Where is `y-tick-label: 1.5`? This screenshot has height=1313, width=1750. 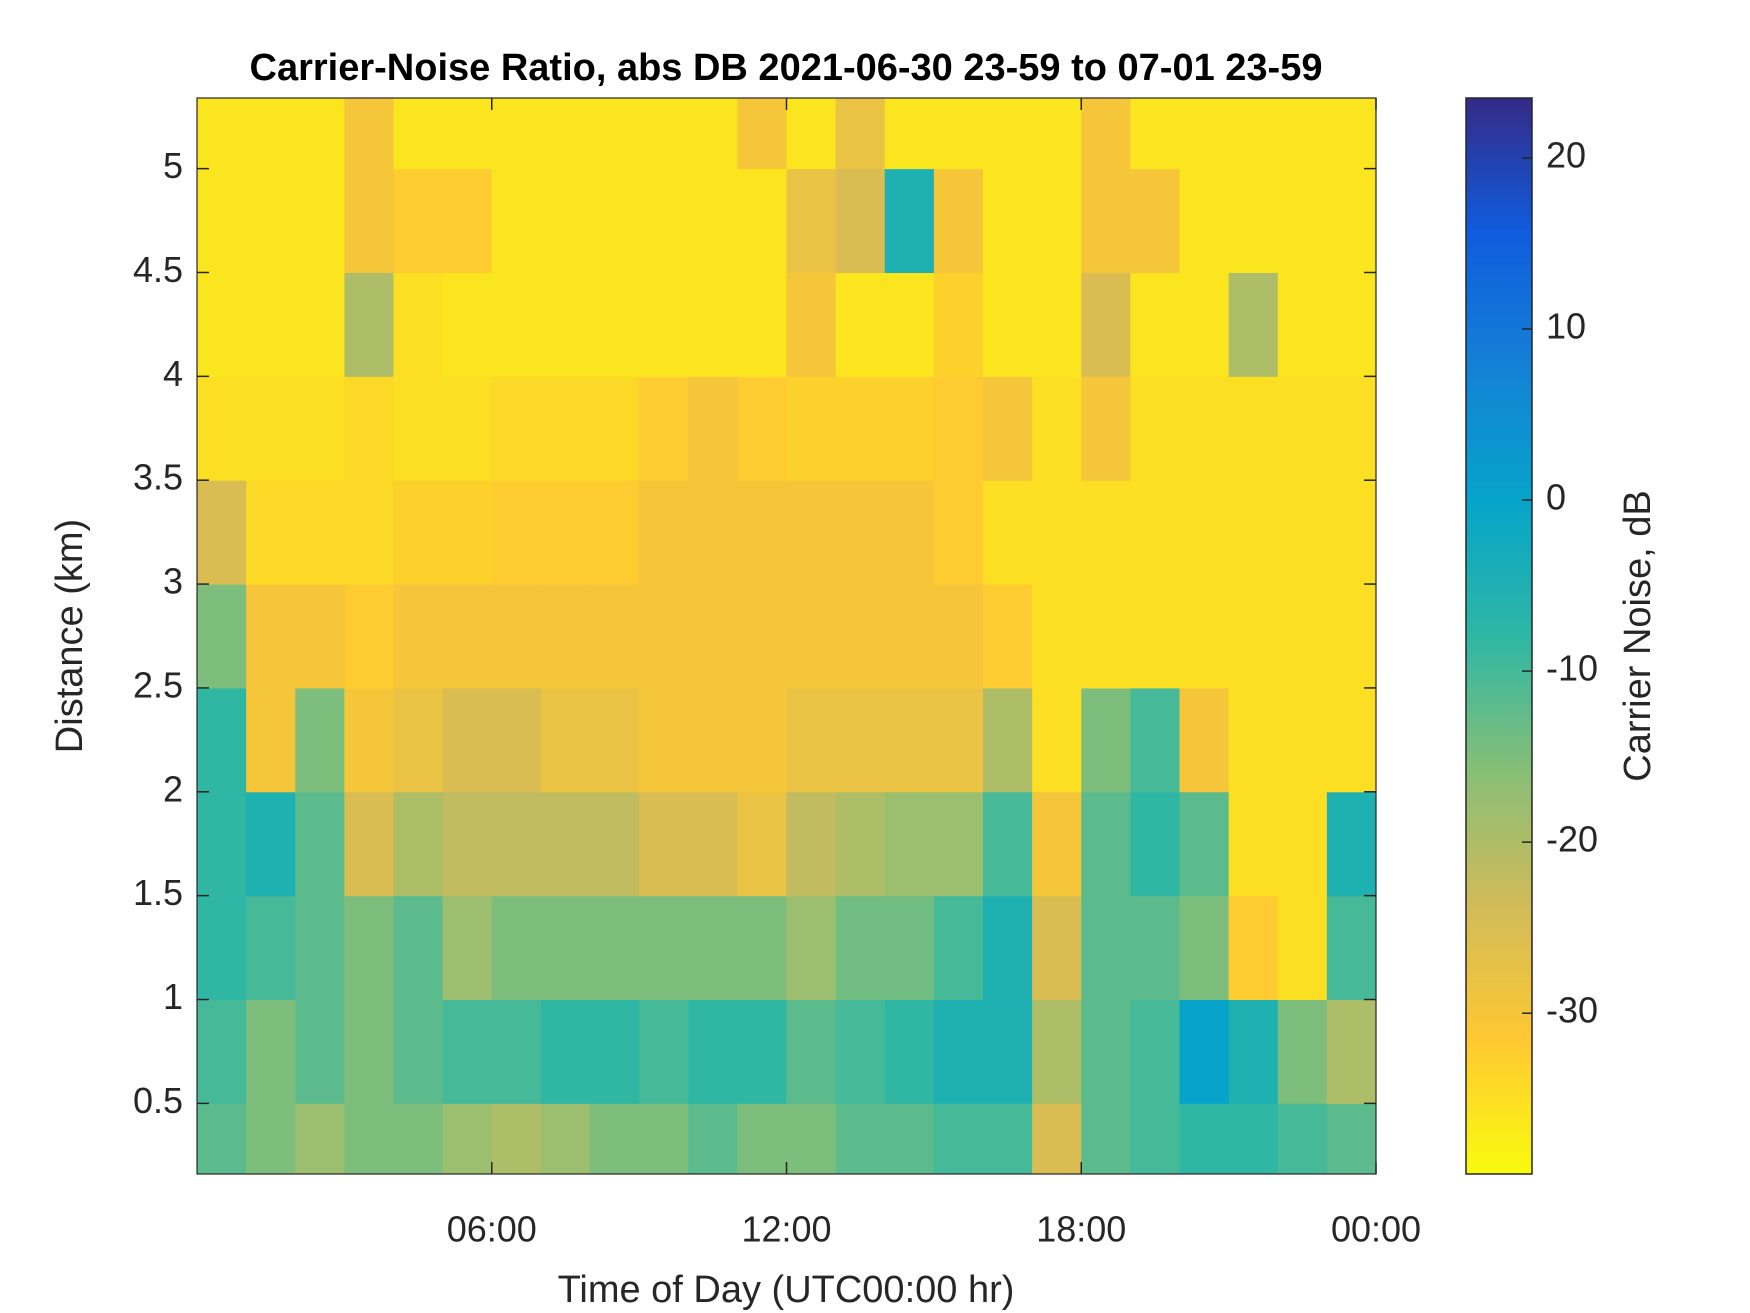 y-tick-label: 1.5 is located at coordinates (158, 892).